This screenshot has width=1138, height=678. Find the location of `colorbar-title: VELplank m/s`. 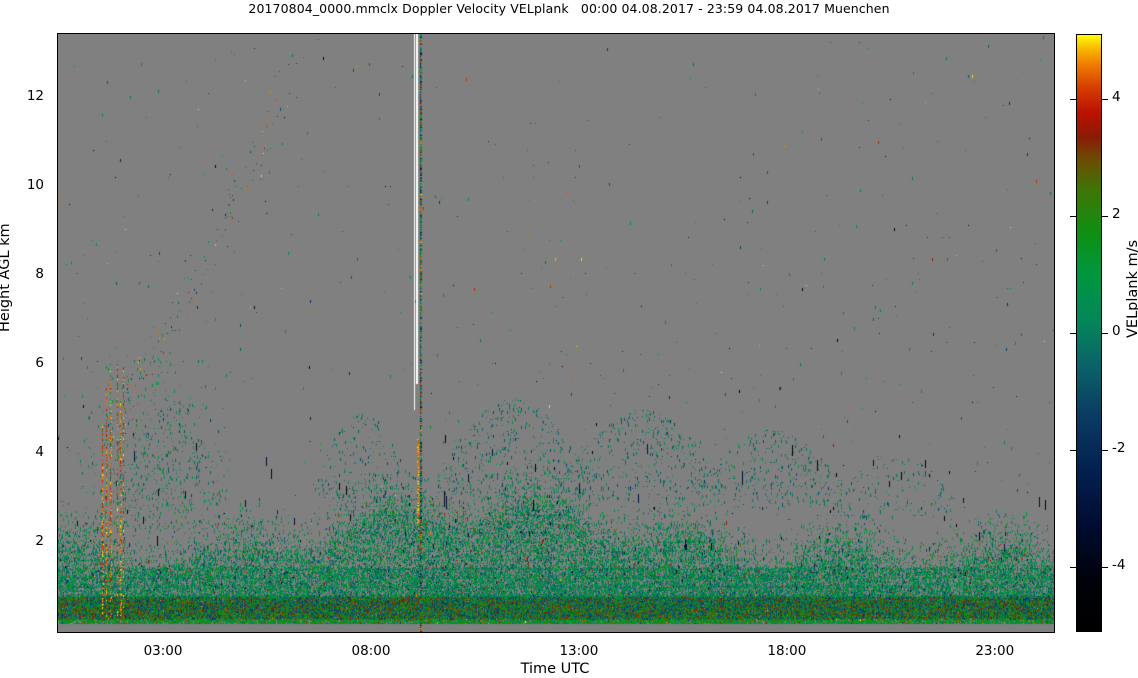

colorbar-title: VELplank m/s is located at coordinates (1131, 288).